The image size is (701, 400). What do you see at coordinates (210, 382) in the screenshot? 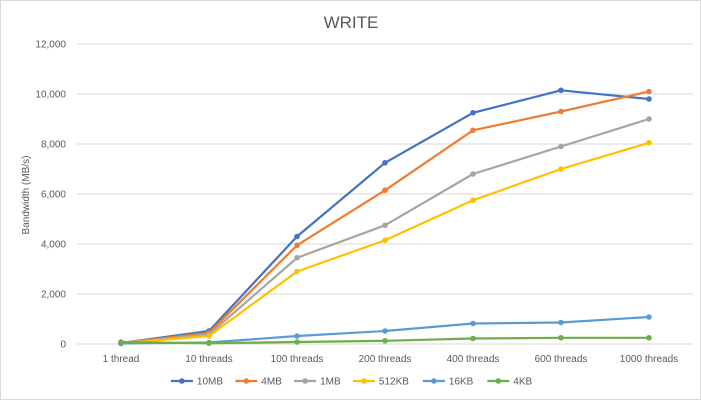
I see `legend-label: 10MB` at bounding box center [210, 382].